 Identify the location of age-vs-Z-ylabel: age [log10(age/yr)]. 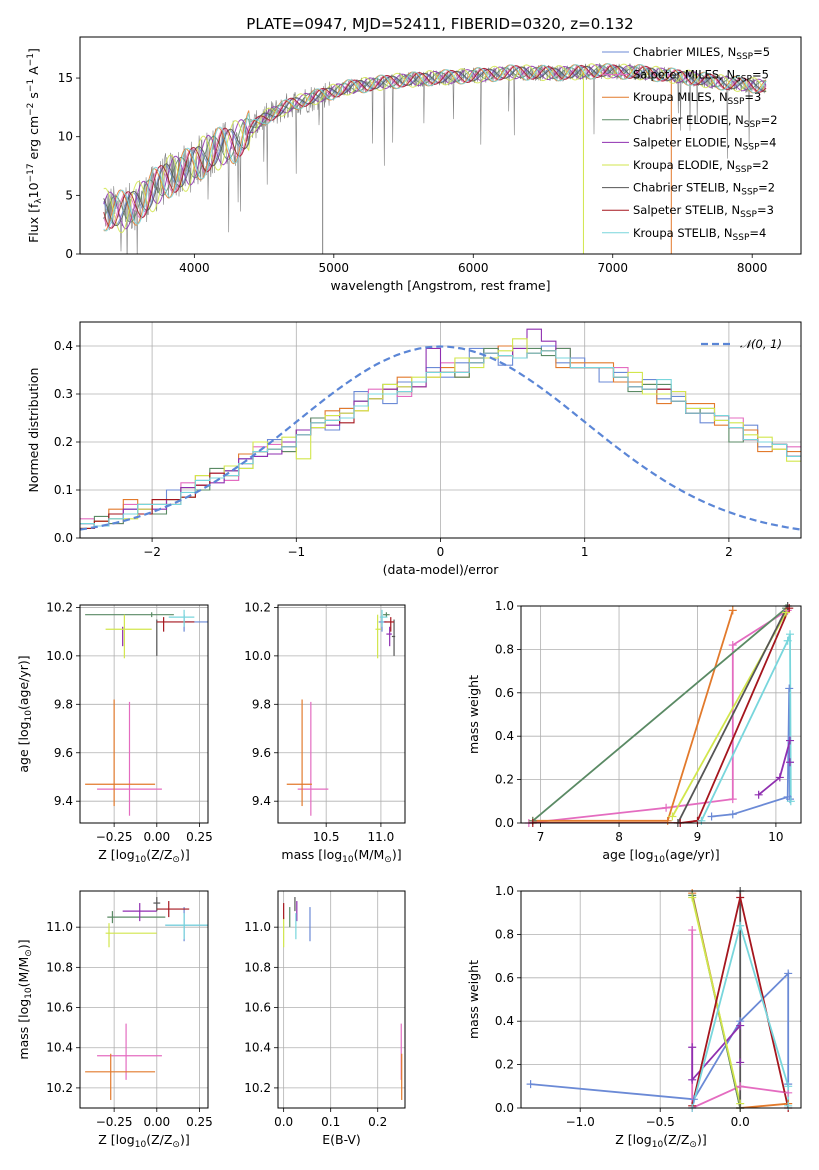
(25, 713).